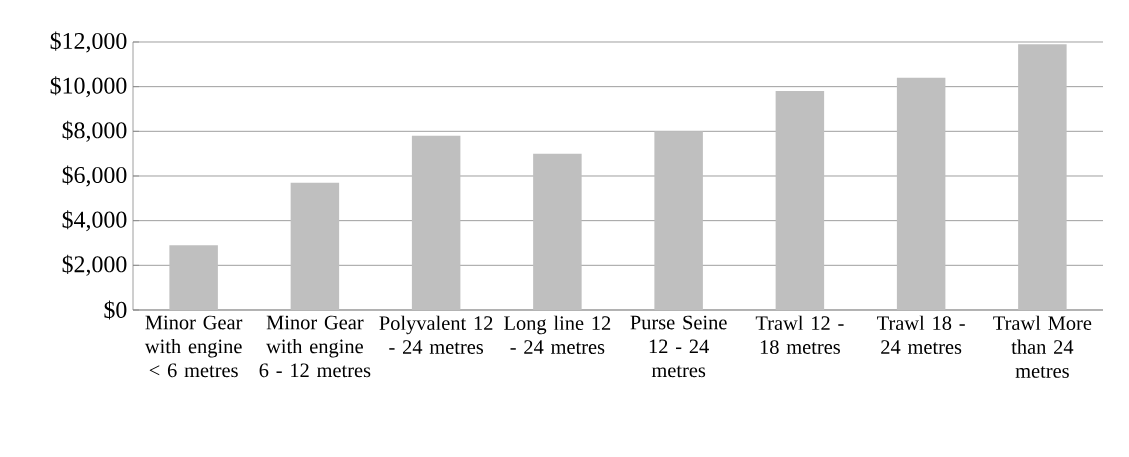  Describe the element at coordinates (557, 334) in the screenshot. I see `x-tick-label: Long line 12 - 24 metres` at that location.